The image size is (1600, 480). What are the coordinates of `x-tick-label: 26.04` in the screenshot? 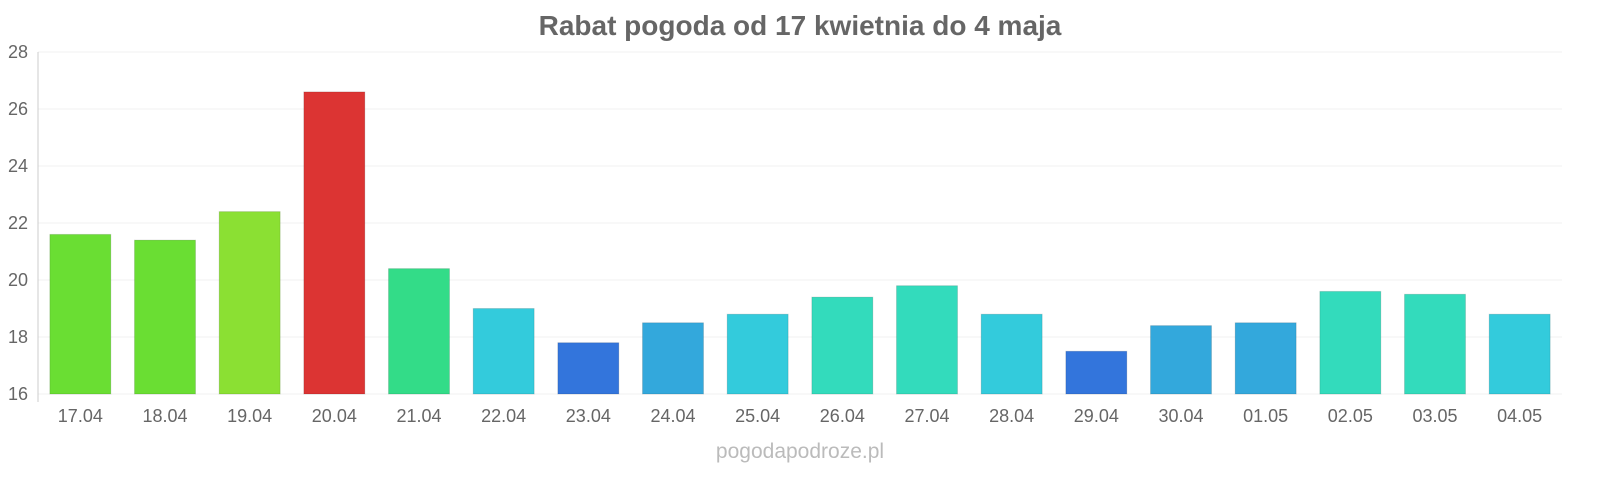 It's located at (842, 416).